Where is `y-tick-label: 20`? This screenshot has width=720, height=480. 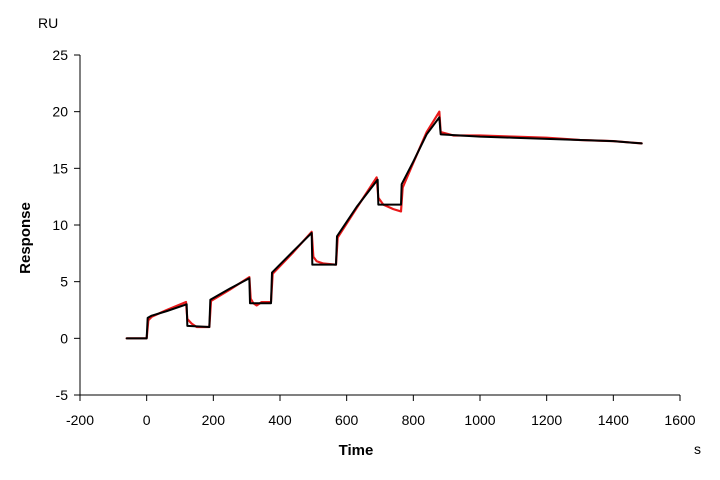
y-tick-label: 20 is located at coordinates (60, 112).